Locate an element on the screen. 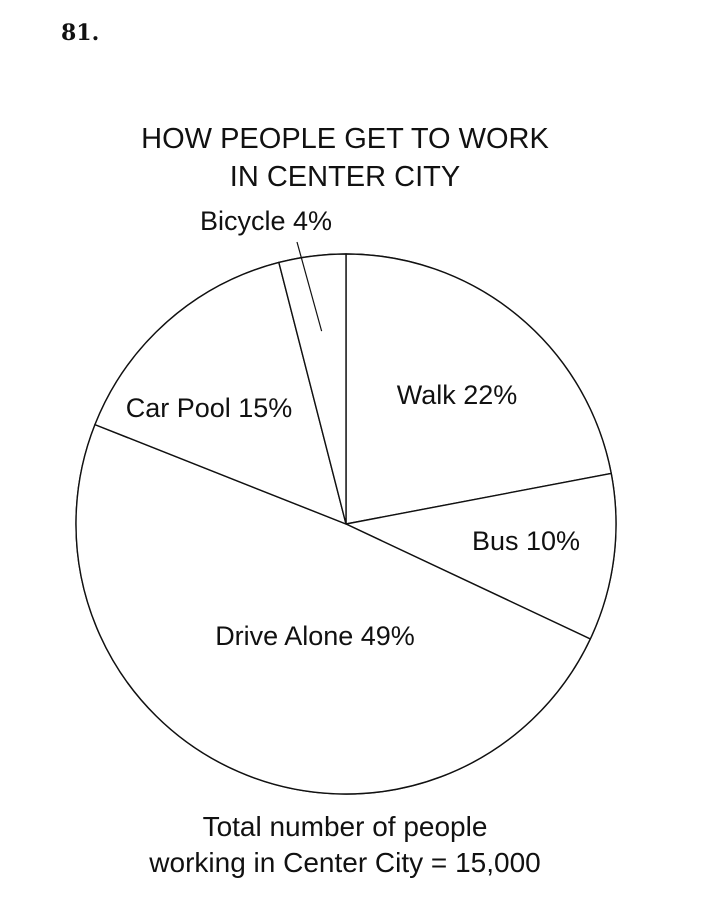 The image size is (710, 908). pie-slice-car-pool is located at coordinates (220, 393).